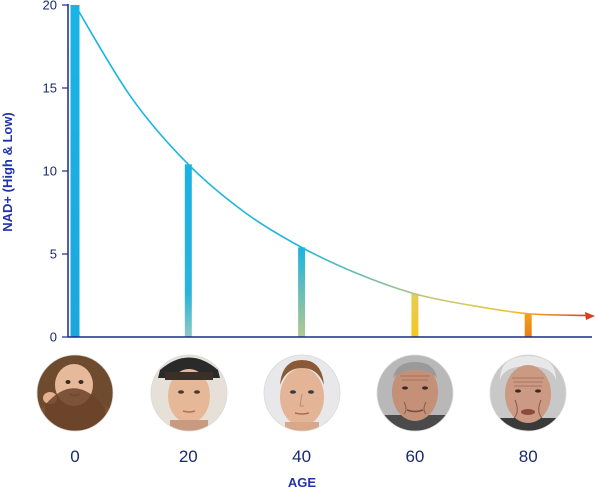 The width and height of the screenshot is (595, 491). Describe the element at coordinates (189, 393) in the screenshot. I see `young-man-face-icon` at that location.